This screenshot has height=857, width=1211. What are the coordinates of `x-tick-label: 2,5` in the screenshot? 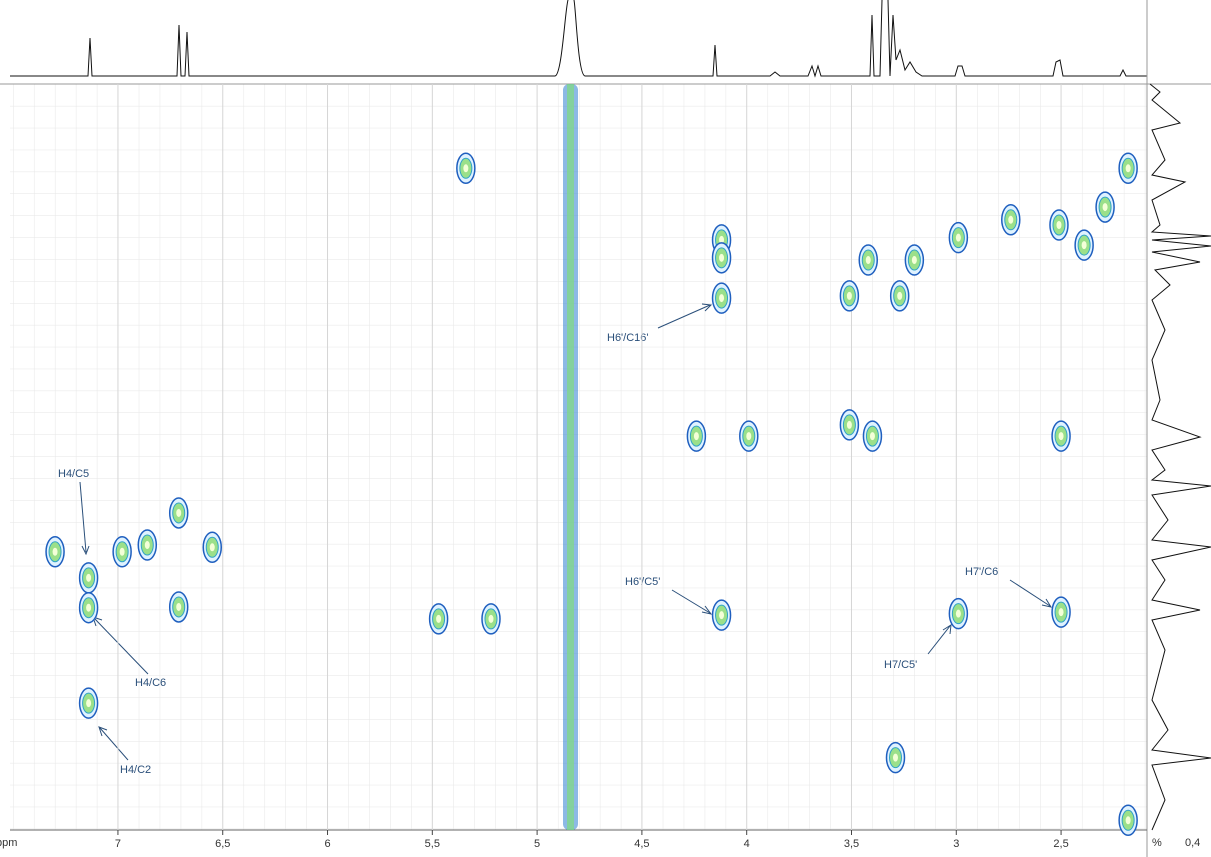 It's located at (1060, 844).